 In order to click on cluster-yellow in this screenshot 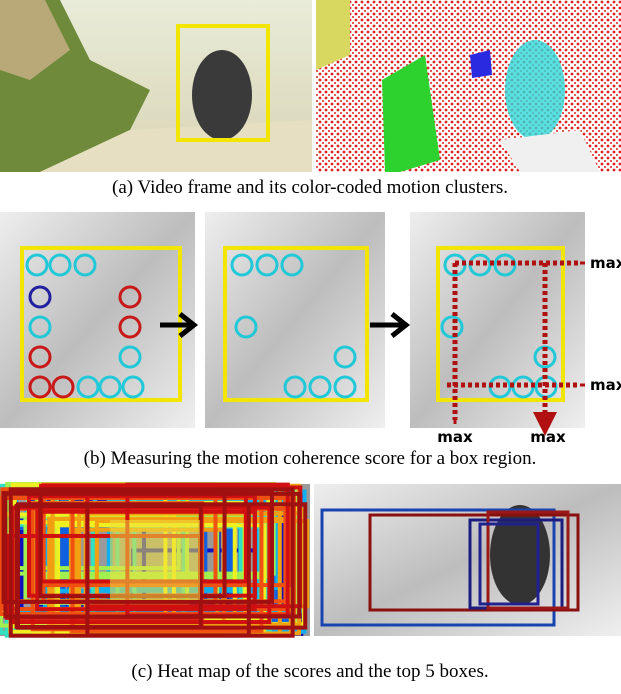, I will do `click(333, 35)`.